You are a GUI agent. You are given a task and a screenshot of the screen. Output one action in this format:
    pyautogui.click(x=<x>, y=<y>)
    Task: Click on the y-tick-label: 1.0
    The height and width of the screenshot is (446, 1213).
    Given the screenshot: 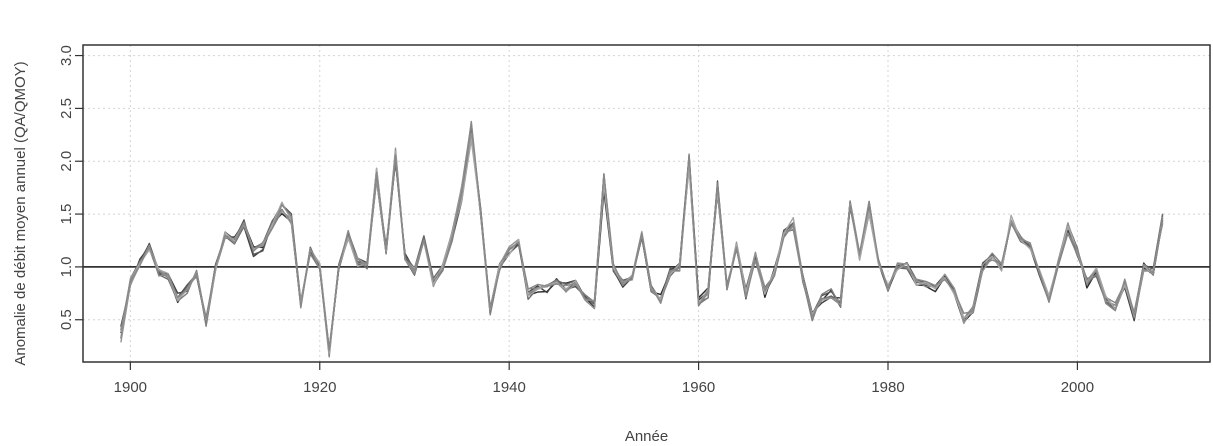 What is the action you would take?
    pyautogui.click(x=66, y=266)
    